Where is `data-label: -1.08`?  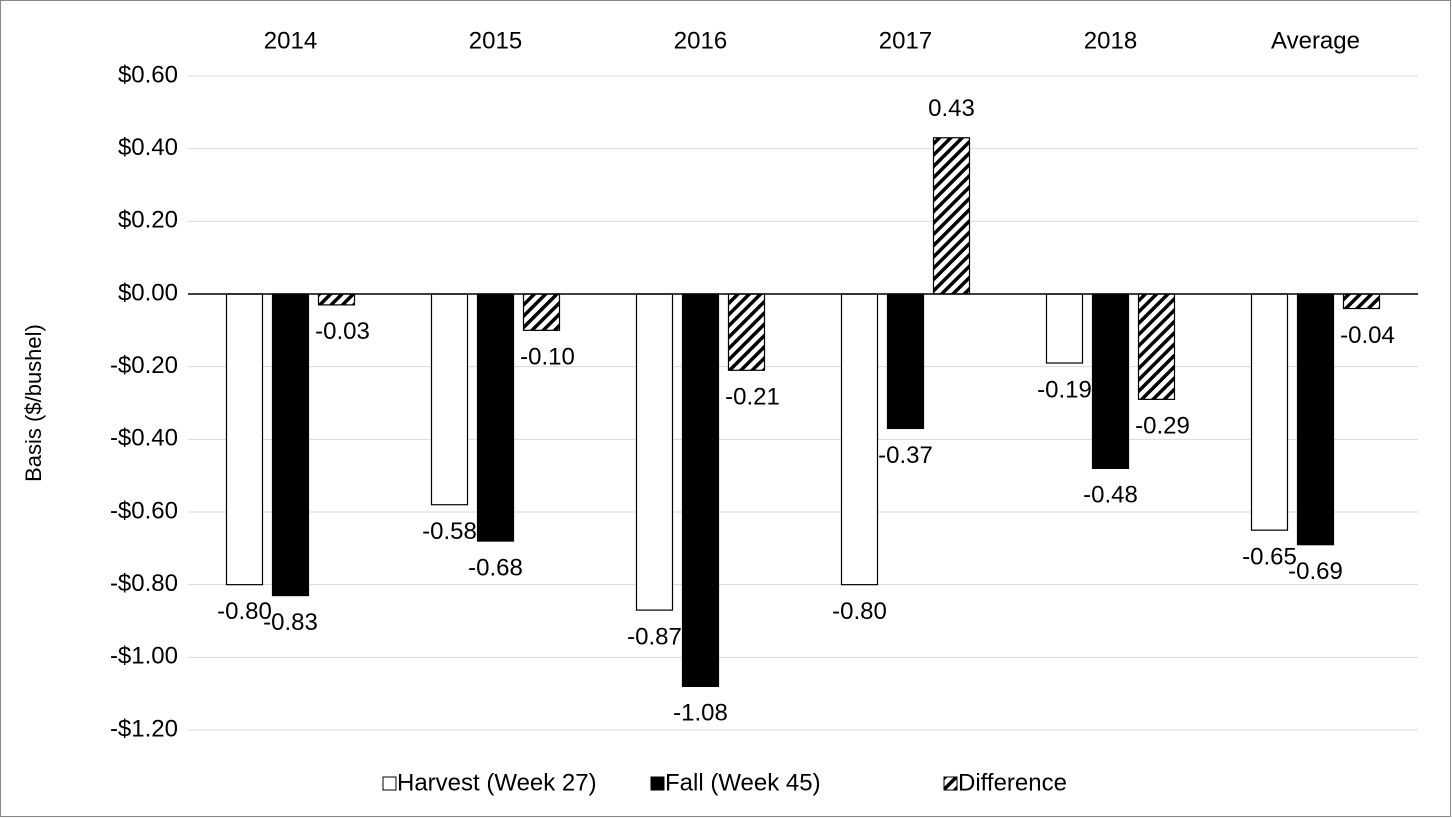 data-label: -1.08 is located at coordinates (700, 713).